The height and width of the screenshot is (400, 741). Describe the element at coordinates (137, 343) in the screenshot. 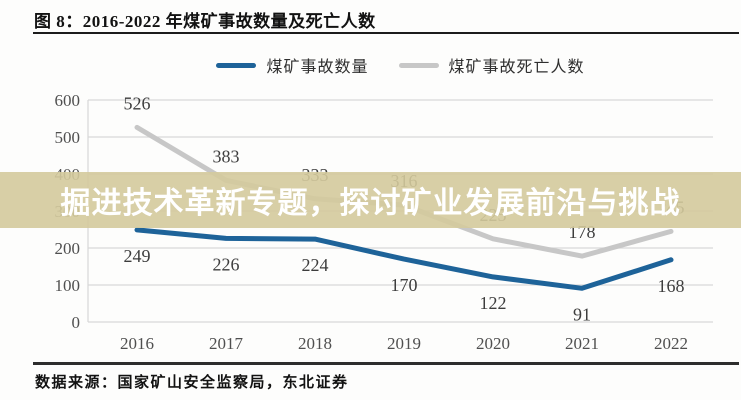

I see `svg-text: 2016` at that location.